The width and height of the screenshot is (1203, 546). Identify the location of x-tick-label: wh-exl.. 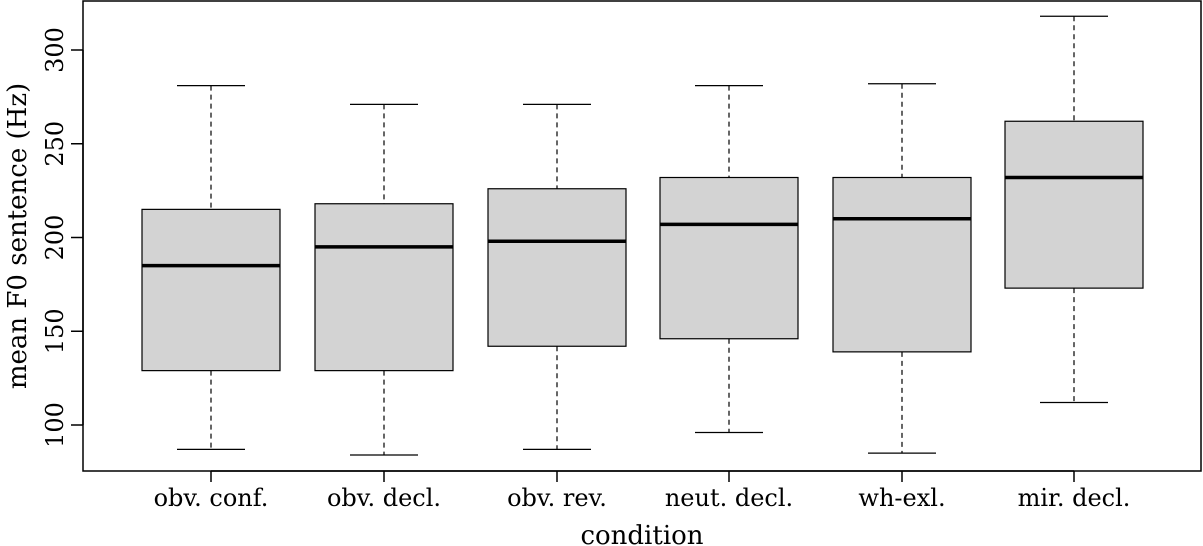
(901, 498).